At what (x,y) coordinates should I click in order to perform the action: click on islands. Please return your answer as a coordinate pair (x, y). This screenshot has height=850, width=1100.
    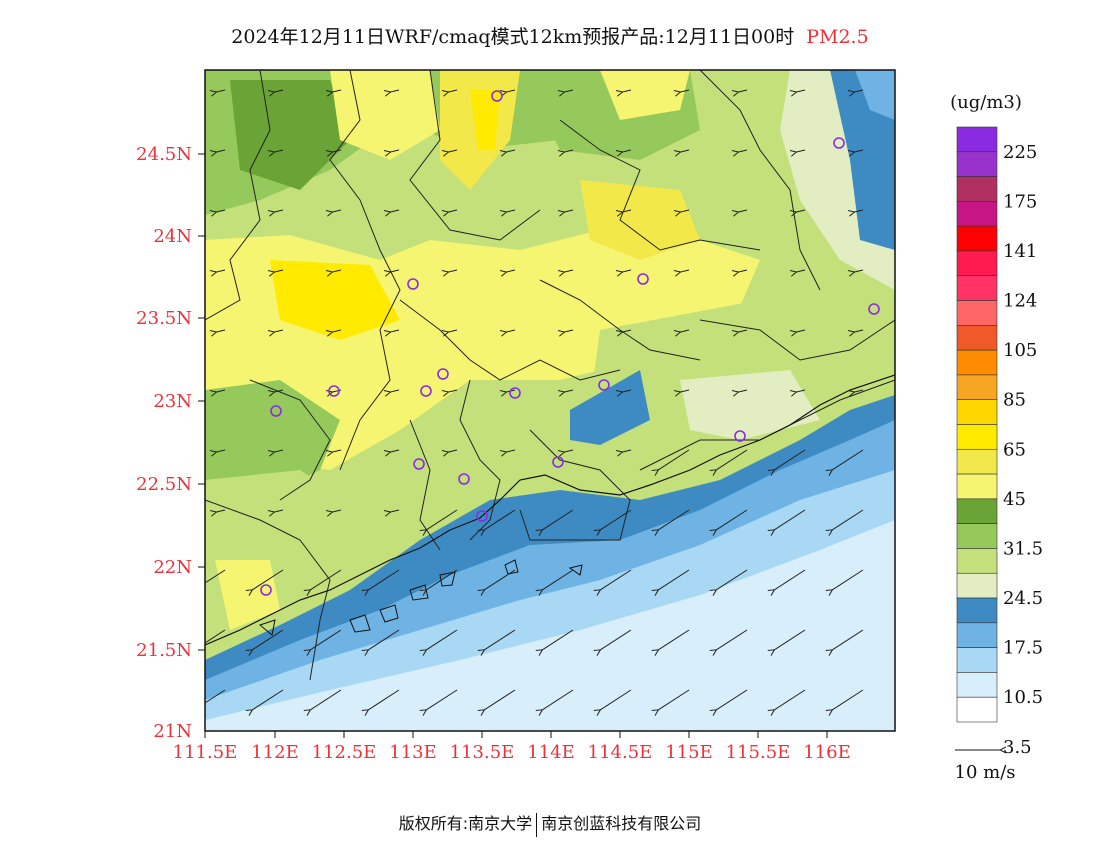
    Looking at the image, I should click on (420, 597).